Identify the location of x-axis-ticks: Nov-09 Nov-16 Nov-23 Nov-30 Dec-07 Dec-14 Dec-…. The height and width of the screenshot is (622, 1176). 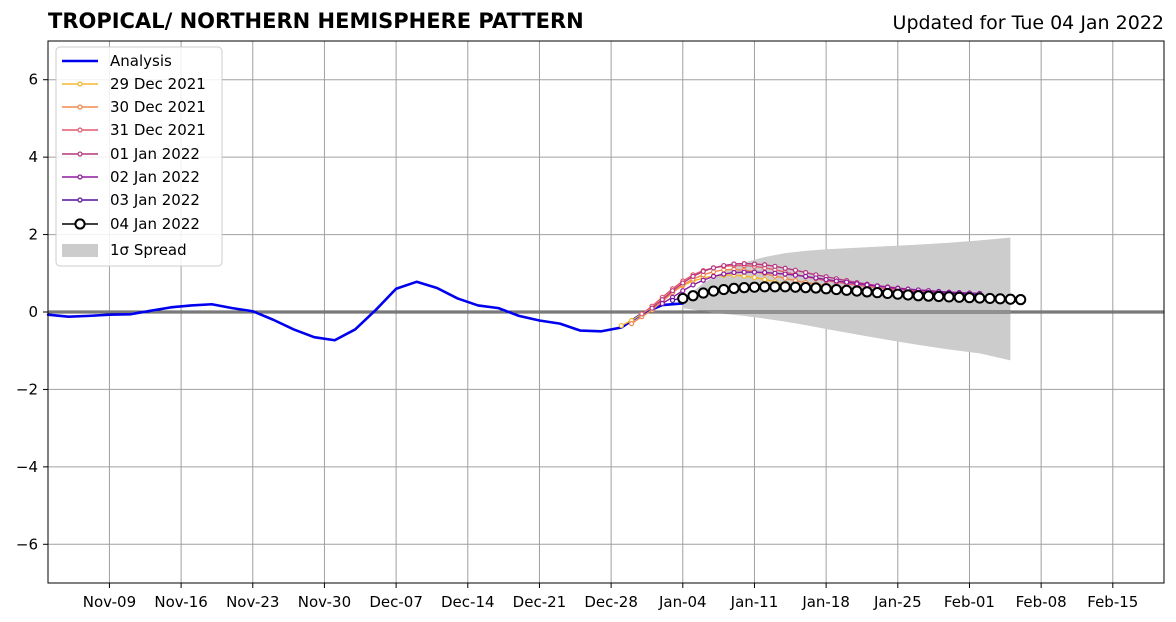
(610, 597).